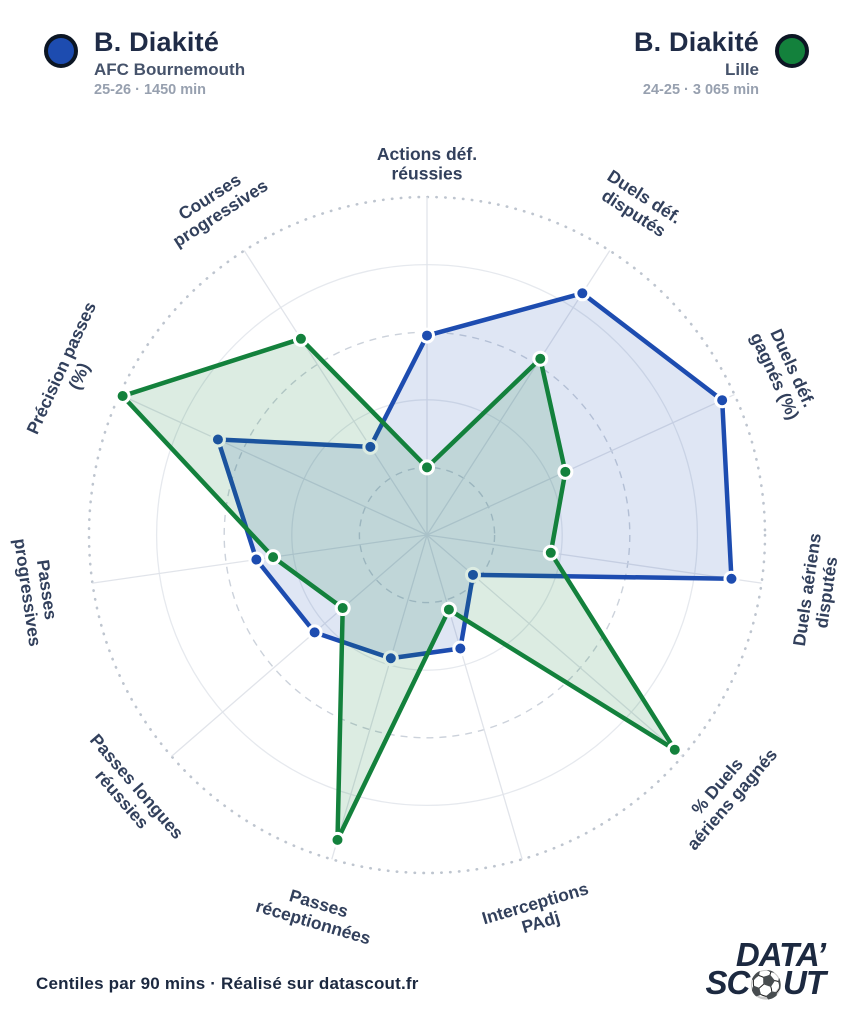 This screenshot has height=1024, width=853. I want to click on logo-line-2: SC⚽UT, so click(765, 983).